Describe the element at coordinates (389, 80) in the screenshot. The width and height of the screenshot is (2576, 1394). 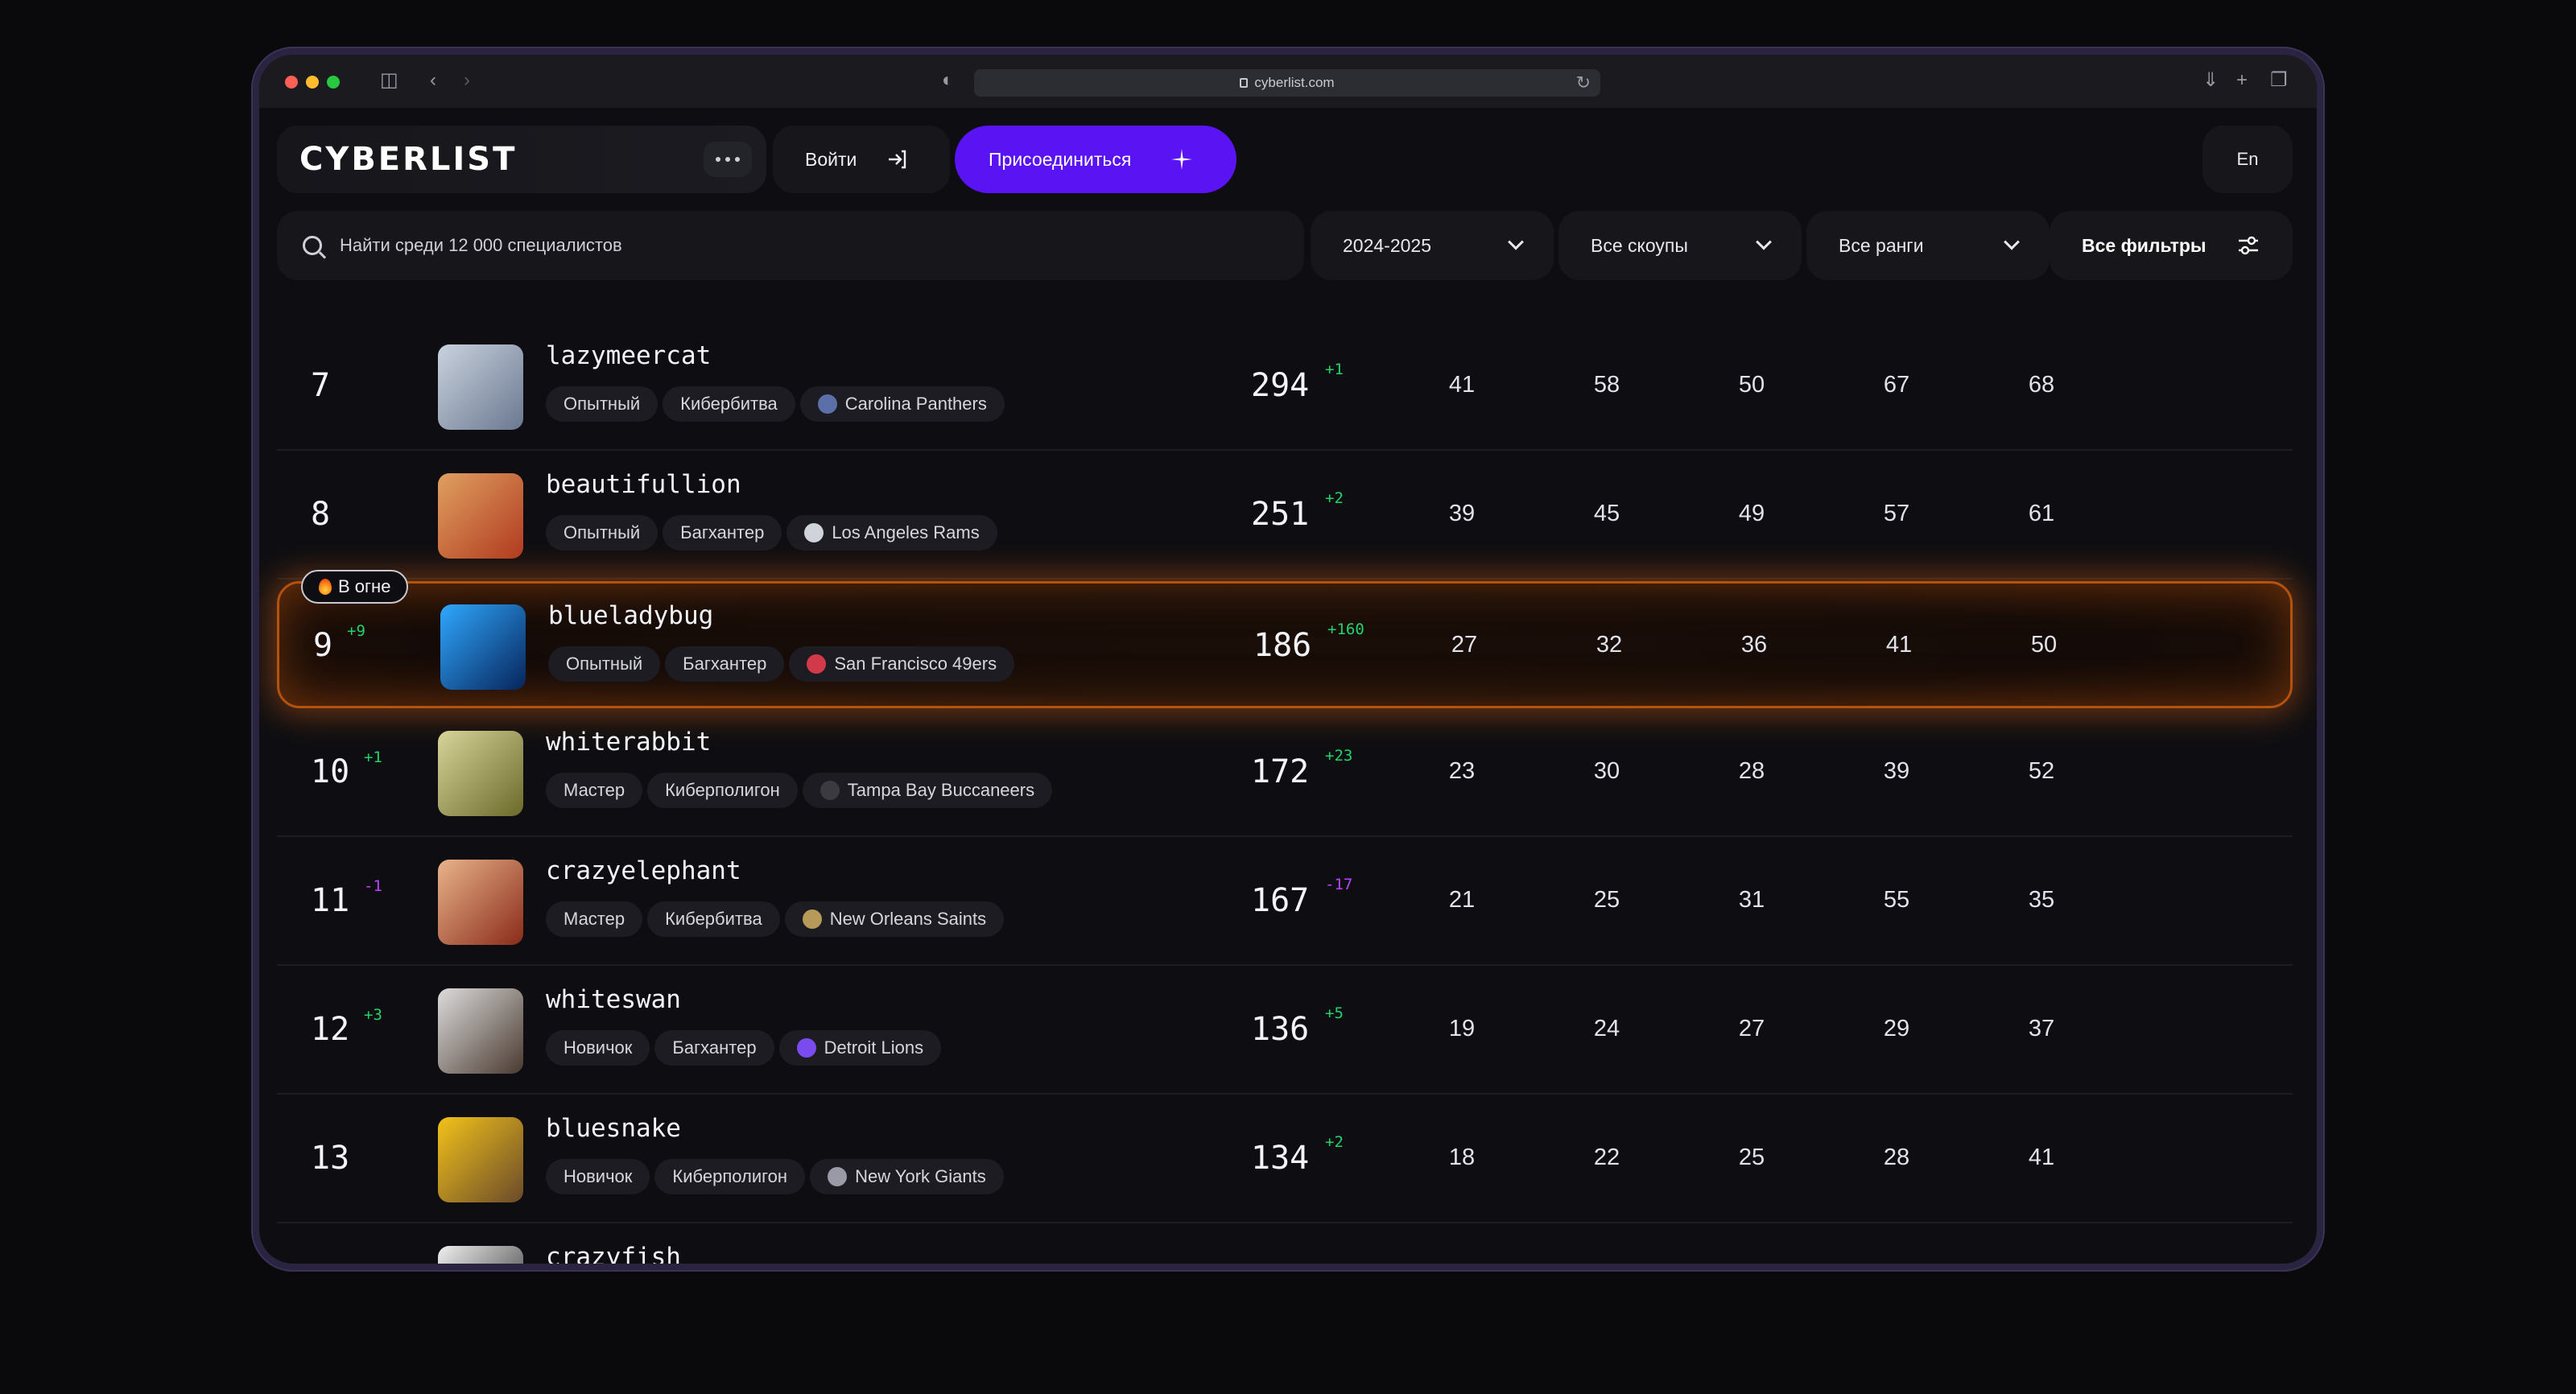
I see `sidebar-toggle-icon: ◫` at that location.